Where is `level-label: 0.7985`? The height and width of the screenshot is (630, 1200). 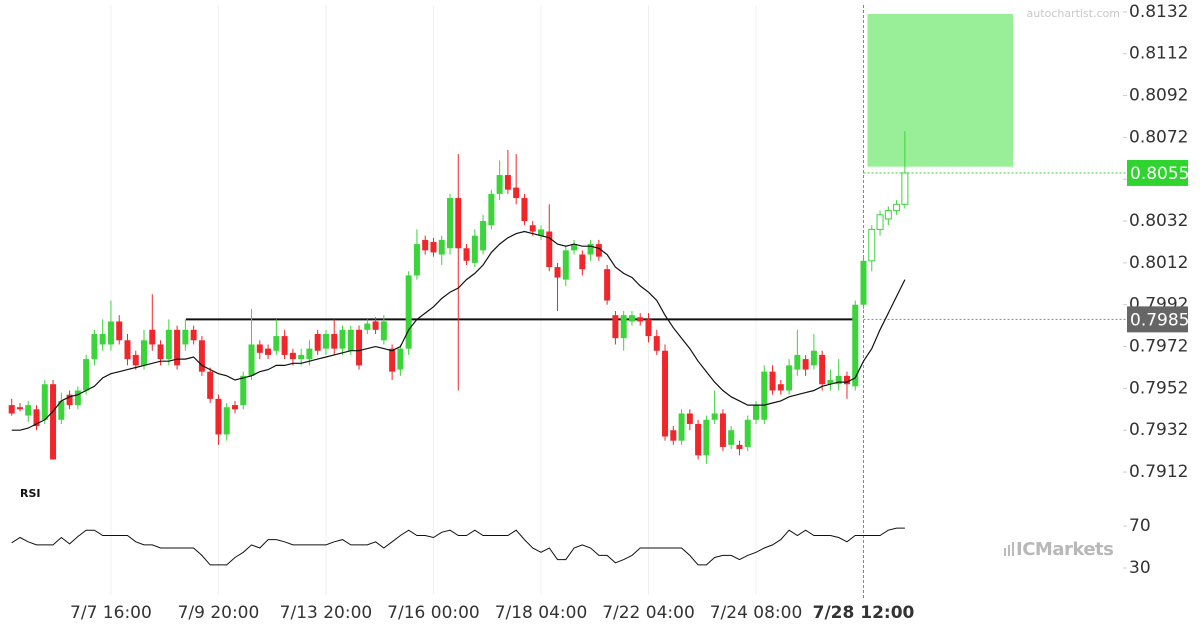 level-label: 0.7985 is located at coordinates (1159, 320).